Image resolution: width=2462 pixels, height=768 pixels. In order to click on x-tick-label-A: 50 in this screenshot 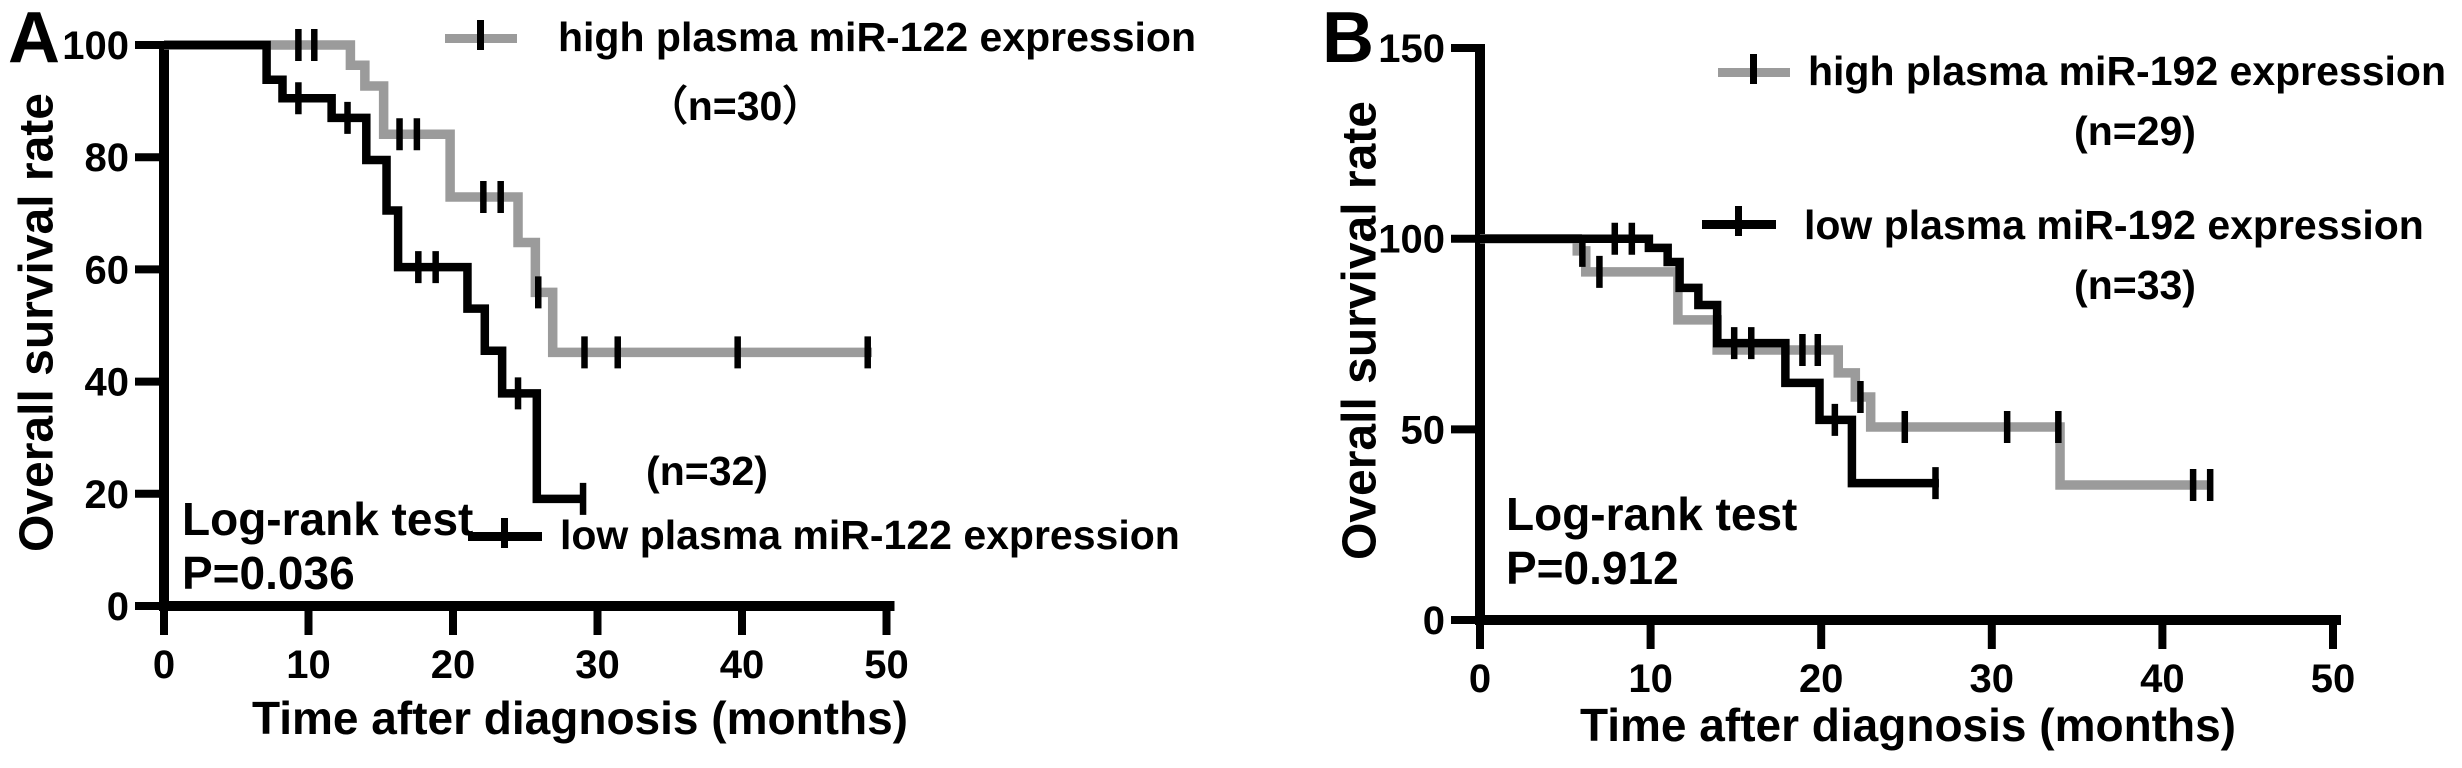, I will do `click(886, 665)`.